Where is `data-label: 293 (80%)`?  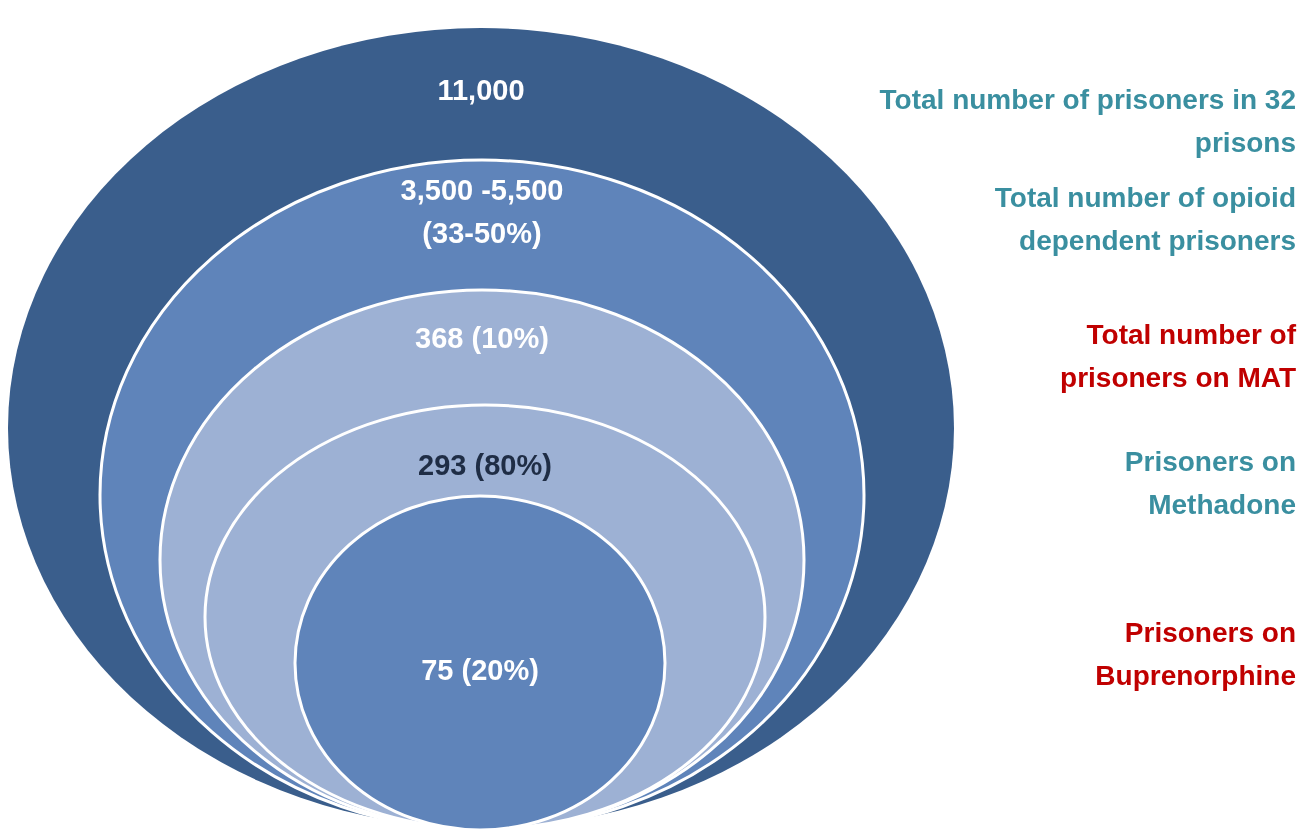 data-label: 293 (80%) is located at coordinates (485, 464).